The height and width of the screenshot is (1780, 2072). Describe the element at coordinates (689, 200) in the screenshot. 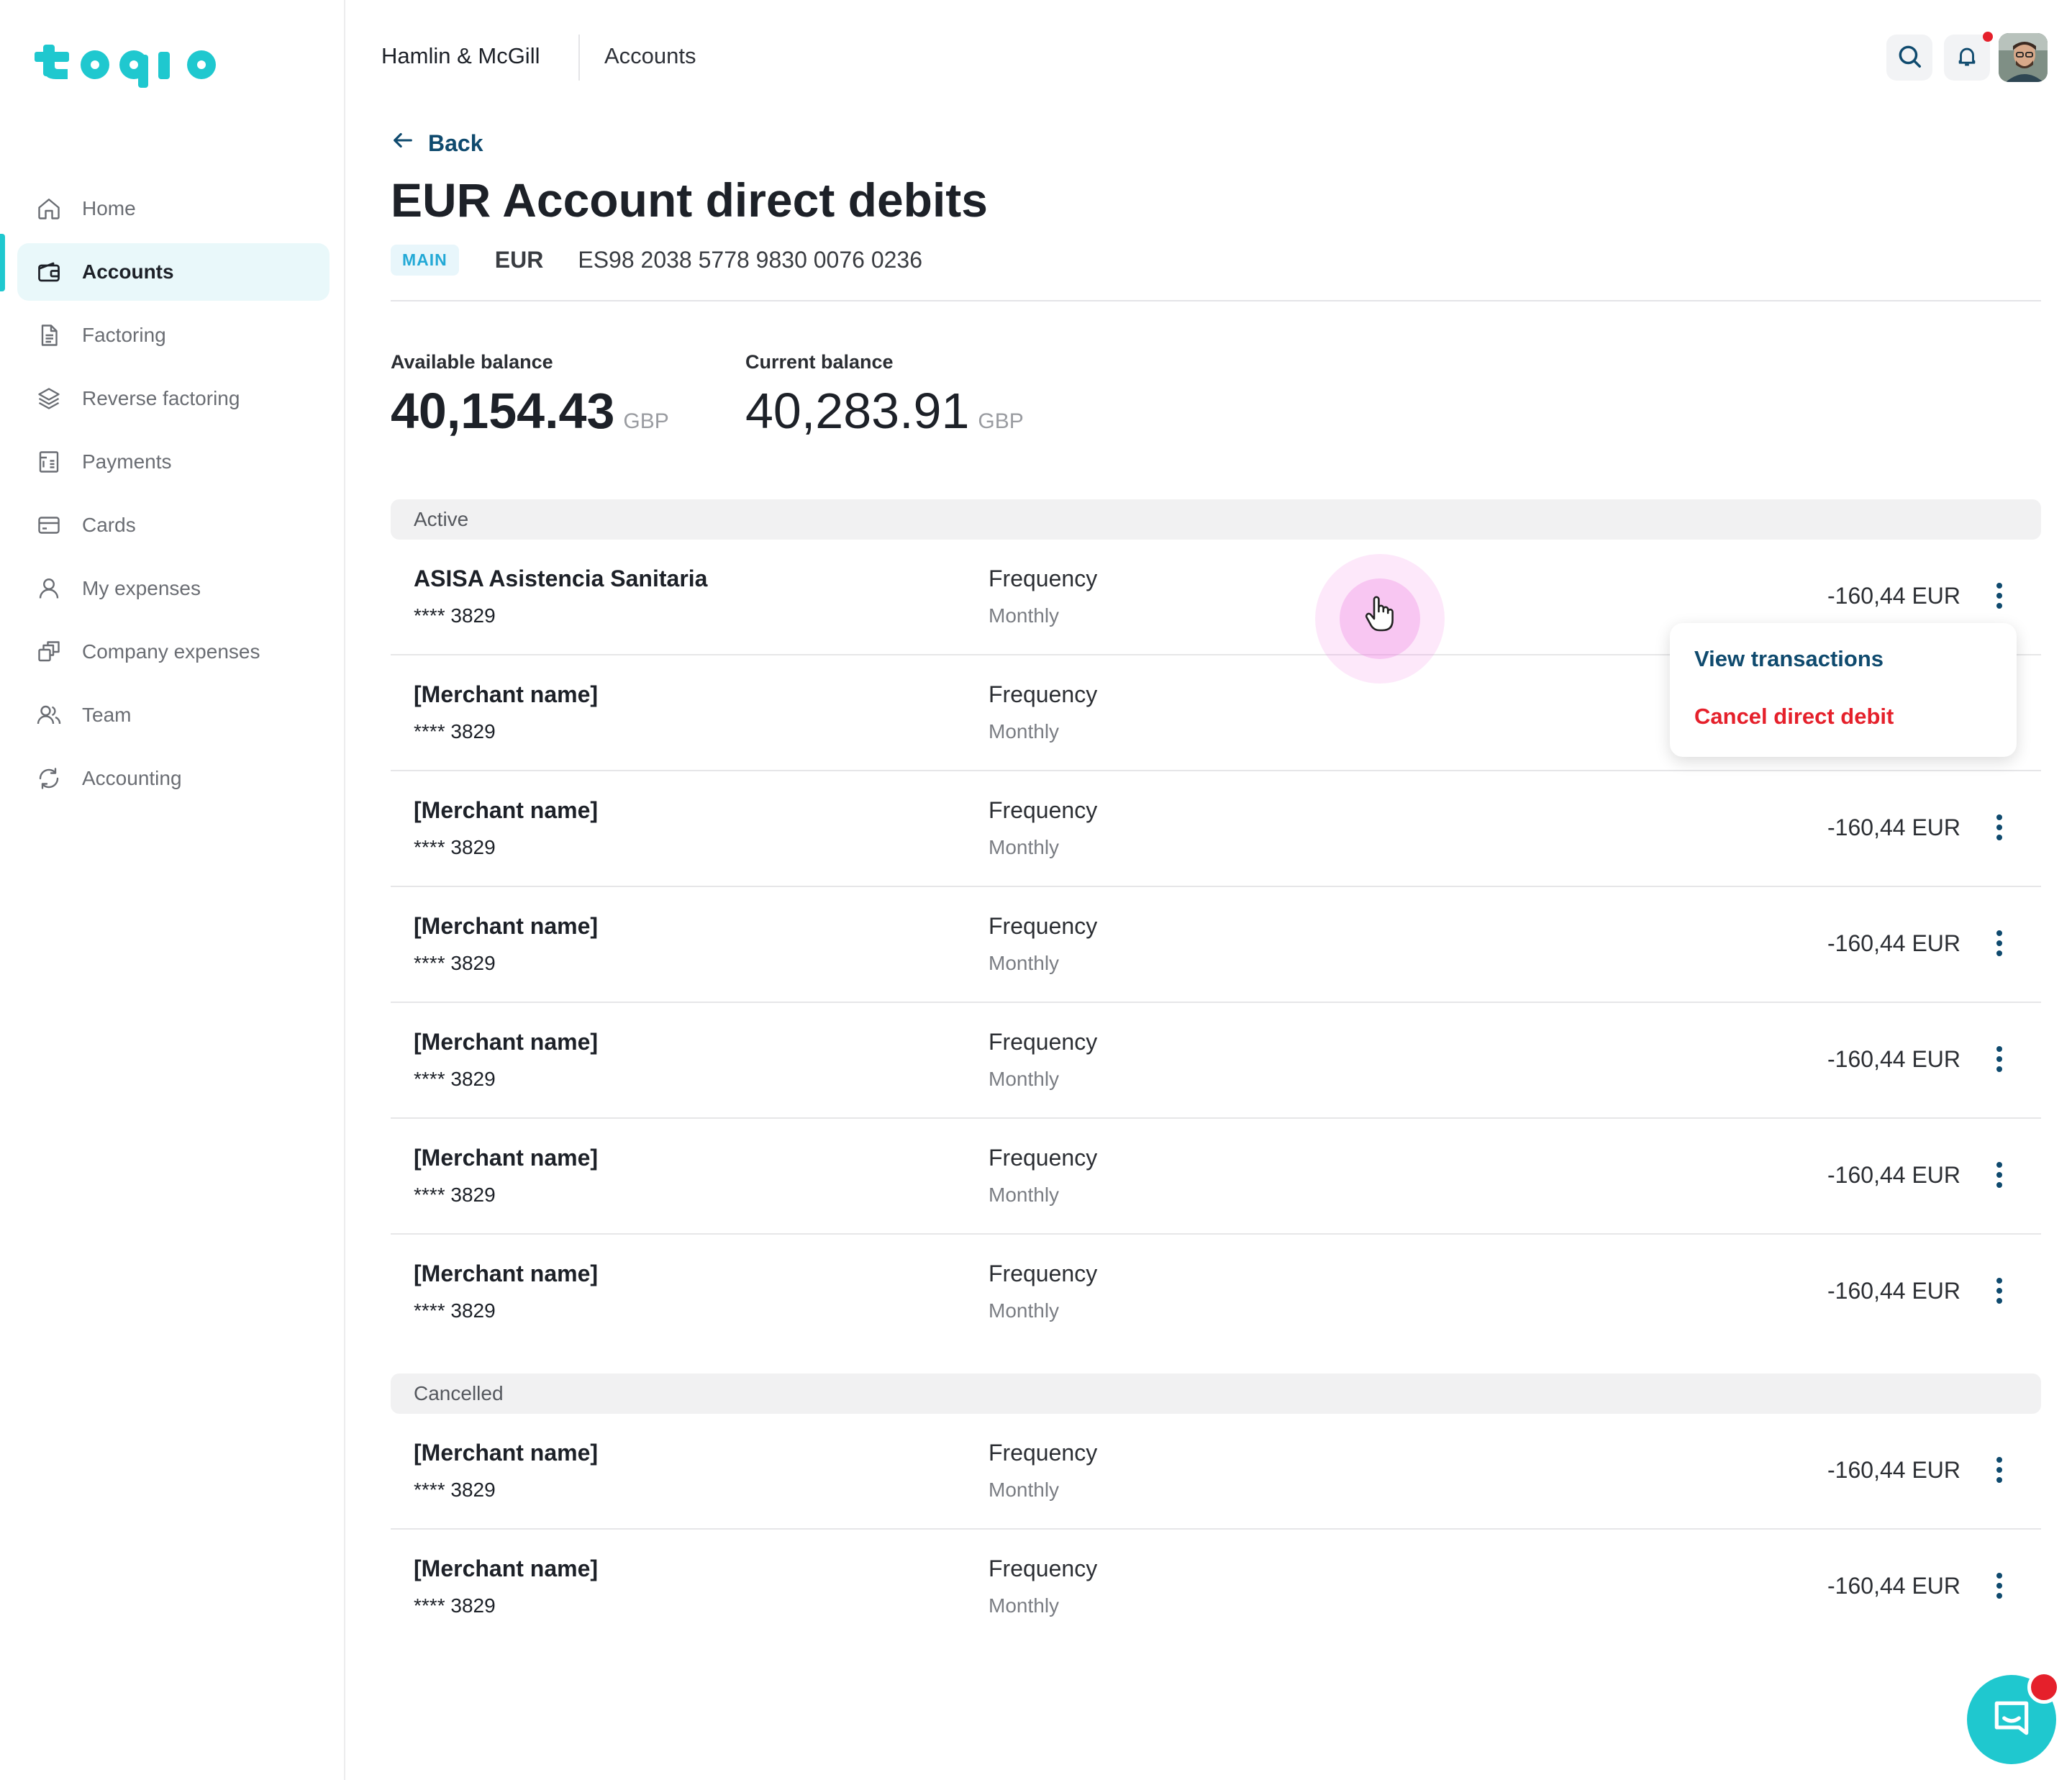

I see `page-title: EUR Account direct debits` at that location.